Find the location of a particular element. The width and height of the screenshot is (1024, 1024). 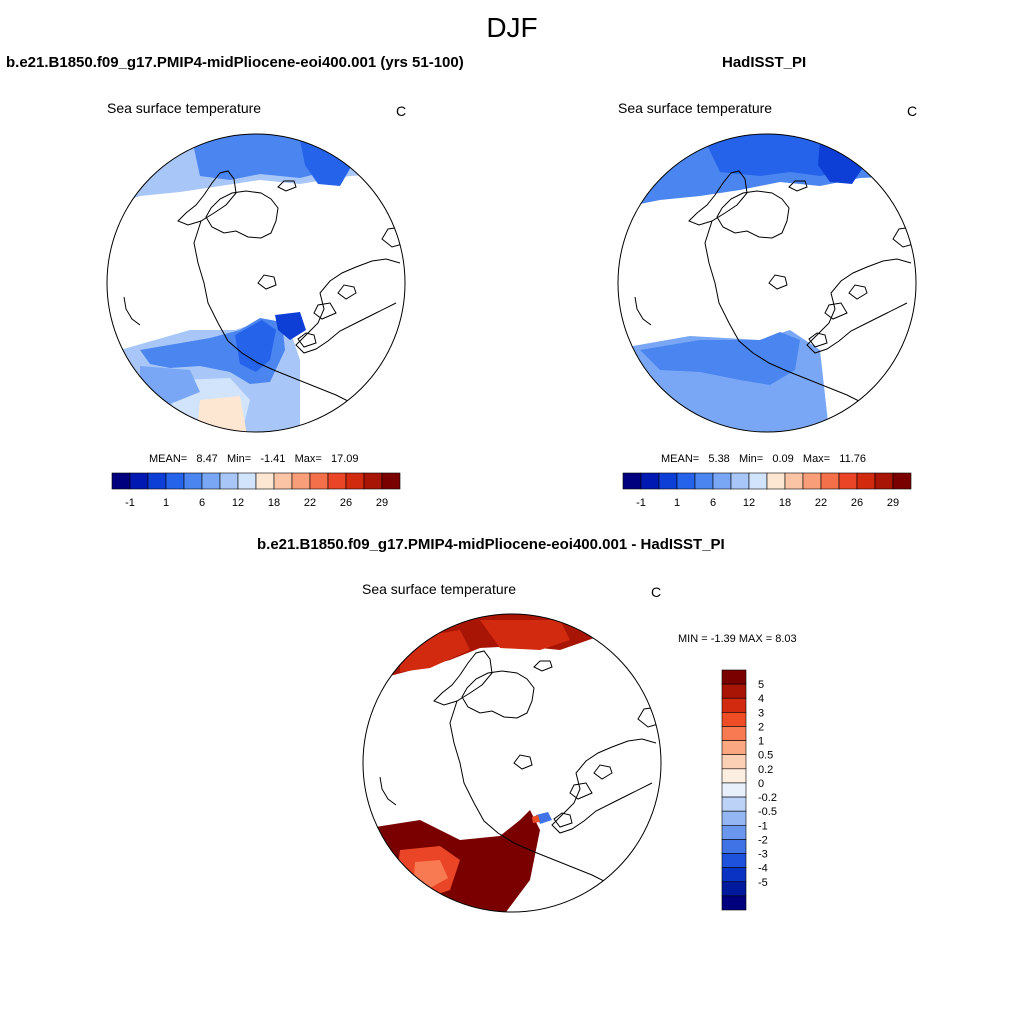

model-colorbar-tick-label: 1 is located at coordinates (166, 503).